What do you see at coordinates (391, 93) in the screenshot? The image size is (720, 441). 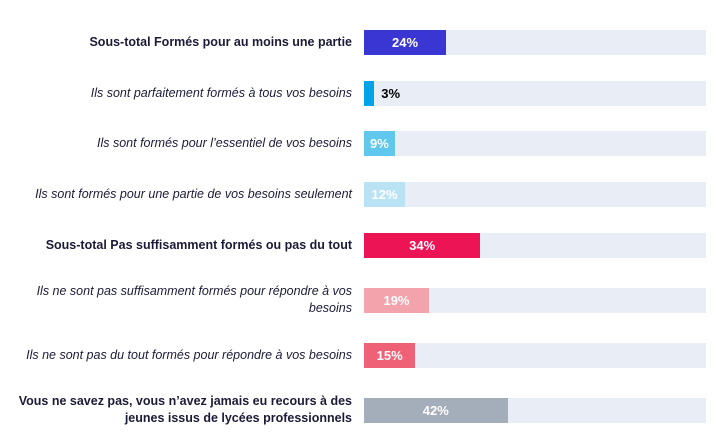 I see `value-label: 3%` at bounding box center [391, 93].